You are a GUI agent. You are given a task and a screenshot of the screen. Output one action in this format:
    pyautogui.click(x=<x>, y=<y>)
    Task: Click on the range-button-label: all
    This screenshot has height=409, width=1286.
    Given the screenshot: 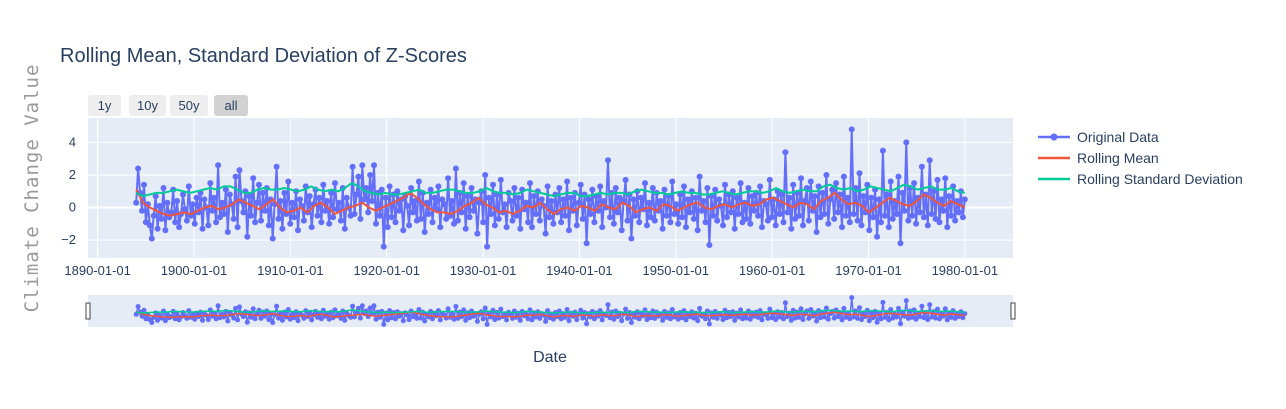 What is the action you would take?
    pyautogui.click(x=230, y=105)
    